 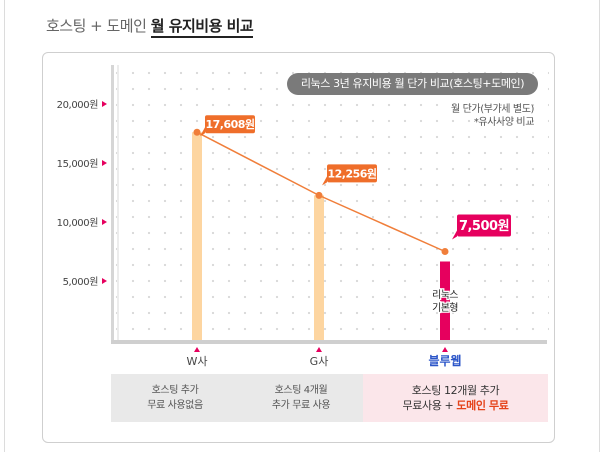 I want to click on y-tick-label-3: 5,000원, so click(x=81, y=282).